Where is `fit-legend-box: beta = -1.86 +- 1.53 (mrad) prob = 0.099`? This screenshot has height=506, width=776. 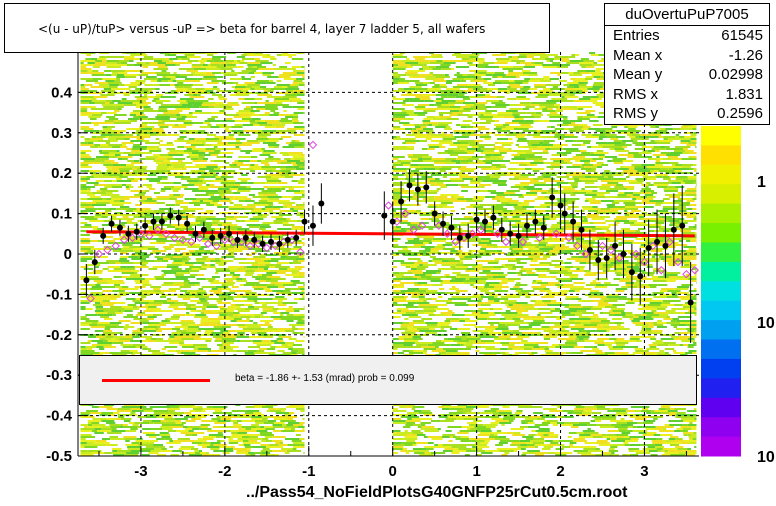 fit-legend-box: beta = -1.86 +- 1.53 (mrad) prob = 0.099 is located at coordinates (388, 380).